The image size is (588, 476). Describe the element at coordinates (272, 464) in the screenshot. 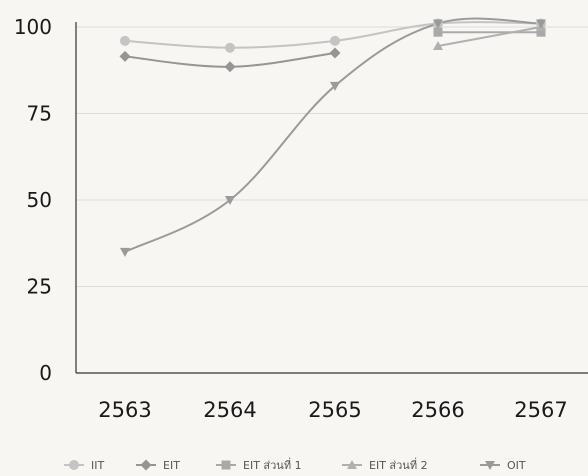

I see `legend-label: EIT ส่วนที่ 1` at that location.